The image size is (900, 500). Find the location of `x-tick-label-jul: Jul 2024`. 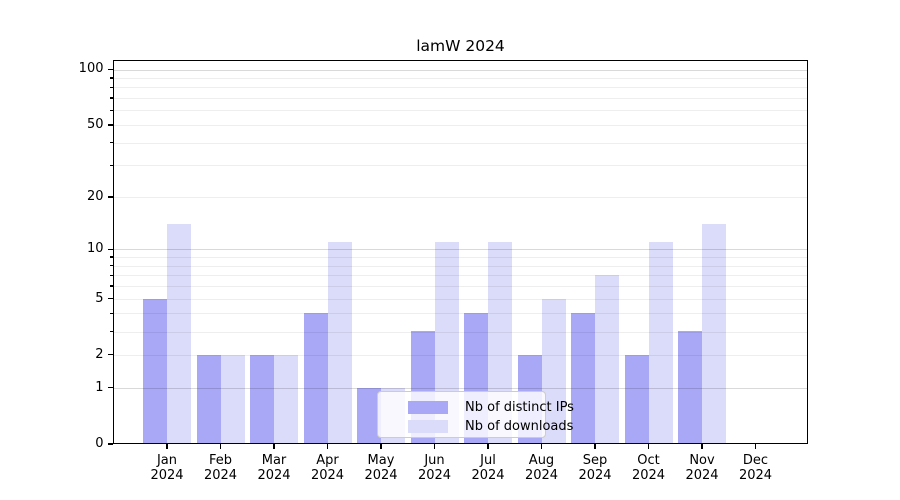

x-tick-label-jul: Jul 2024 is located at coordinates (488, 468).